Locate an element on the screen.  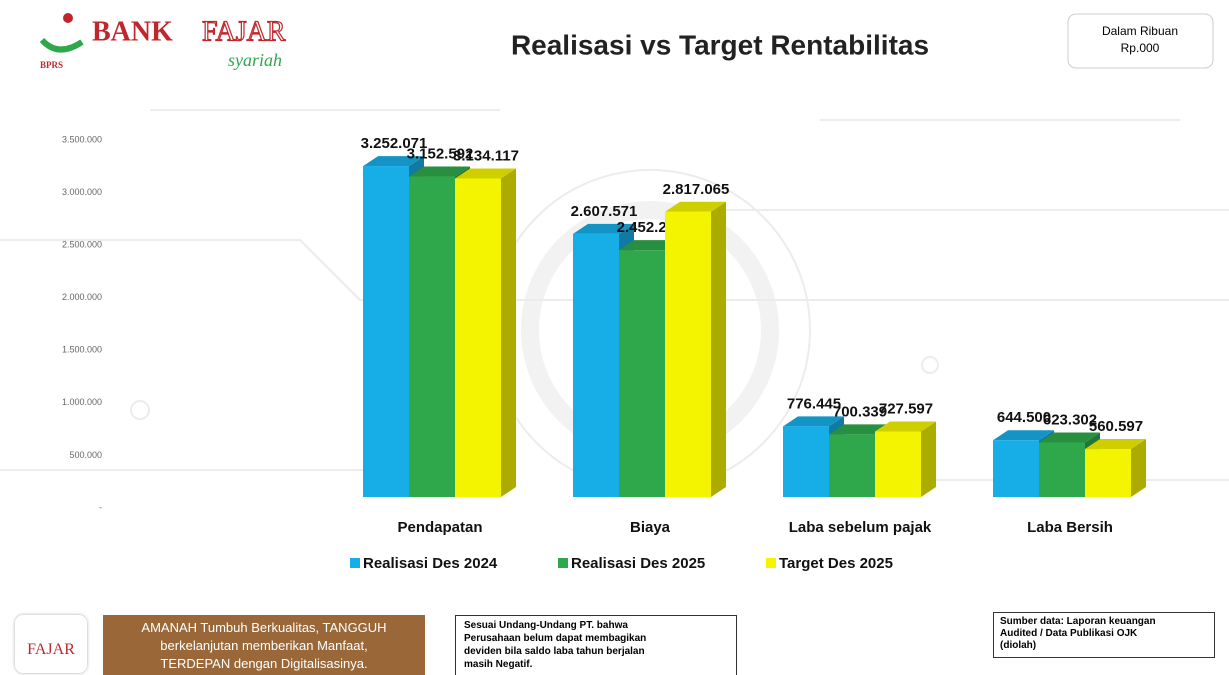
legend-label: Realisasi Des 2025 is located at coordinates (638, 563).